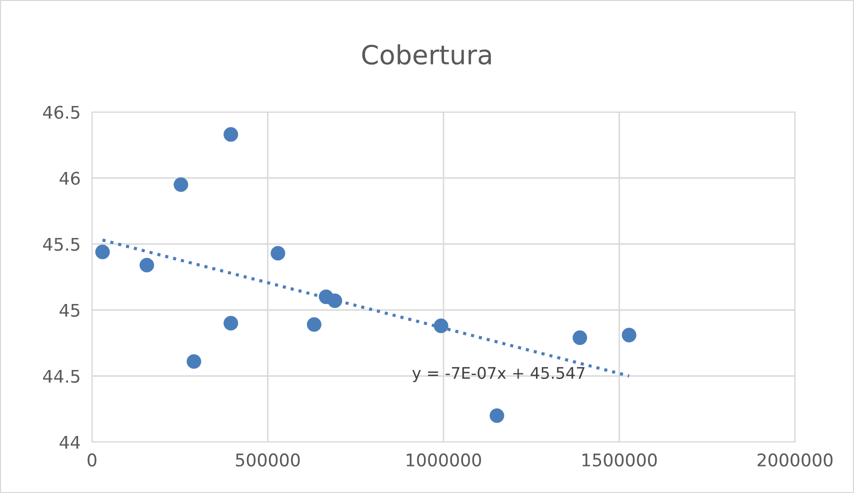 The image size is (854, 493). Describe the element at coordinates (795, 460) in the screenshot. I see `x-tick-label: 2000000` at that location.